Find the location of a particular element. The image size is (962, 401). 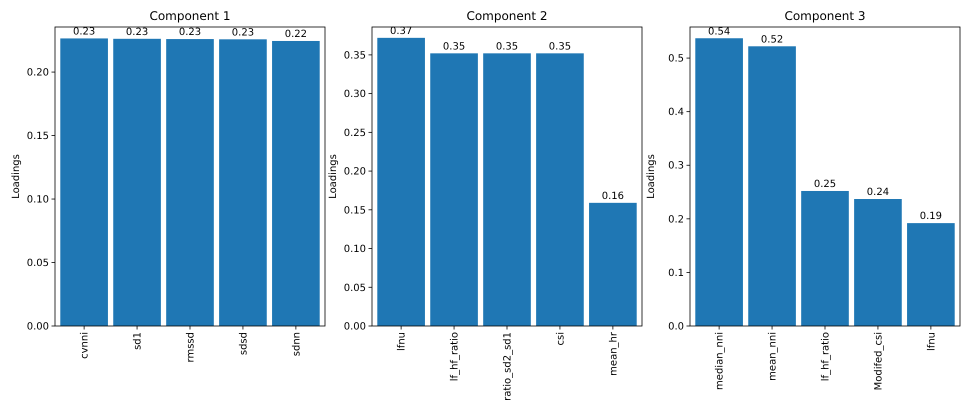

x-tick-label: median_nni is located at coordinates (720, 361).